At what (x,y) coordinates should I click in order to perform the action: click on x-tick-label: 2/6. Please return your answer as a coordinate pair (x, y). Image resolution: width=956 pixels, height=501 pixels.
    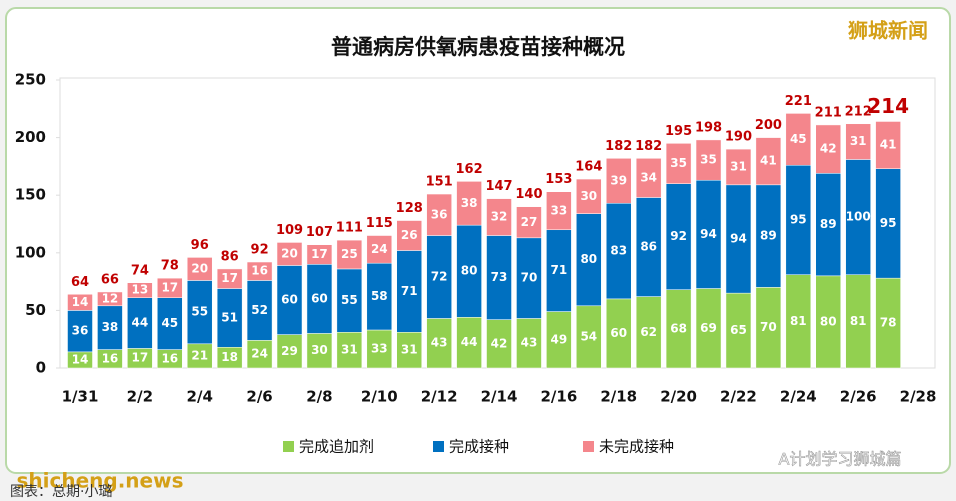
    Looking at the image, I should click on (259, 397).